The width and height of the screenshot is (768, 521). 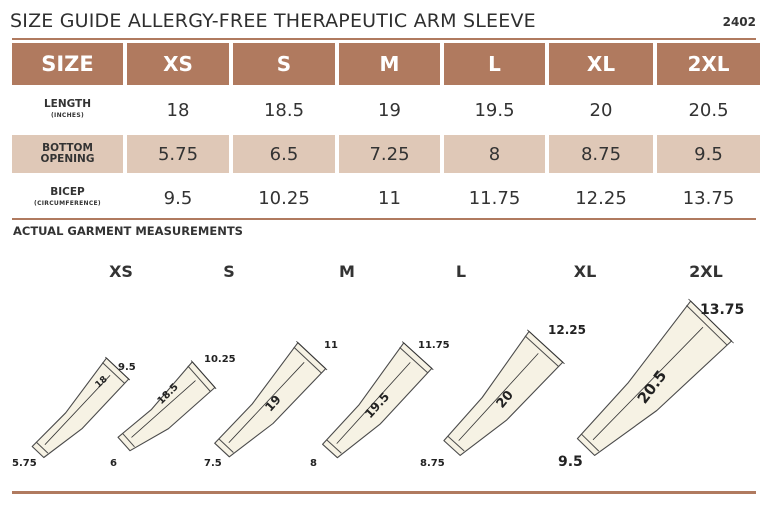 I want to click on bicep-label: 10.25, so click(x=220, y=359).